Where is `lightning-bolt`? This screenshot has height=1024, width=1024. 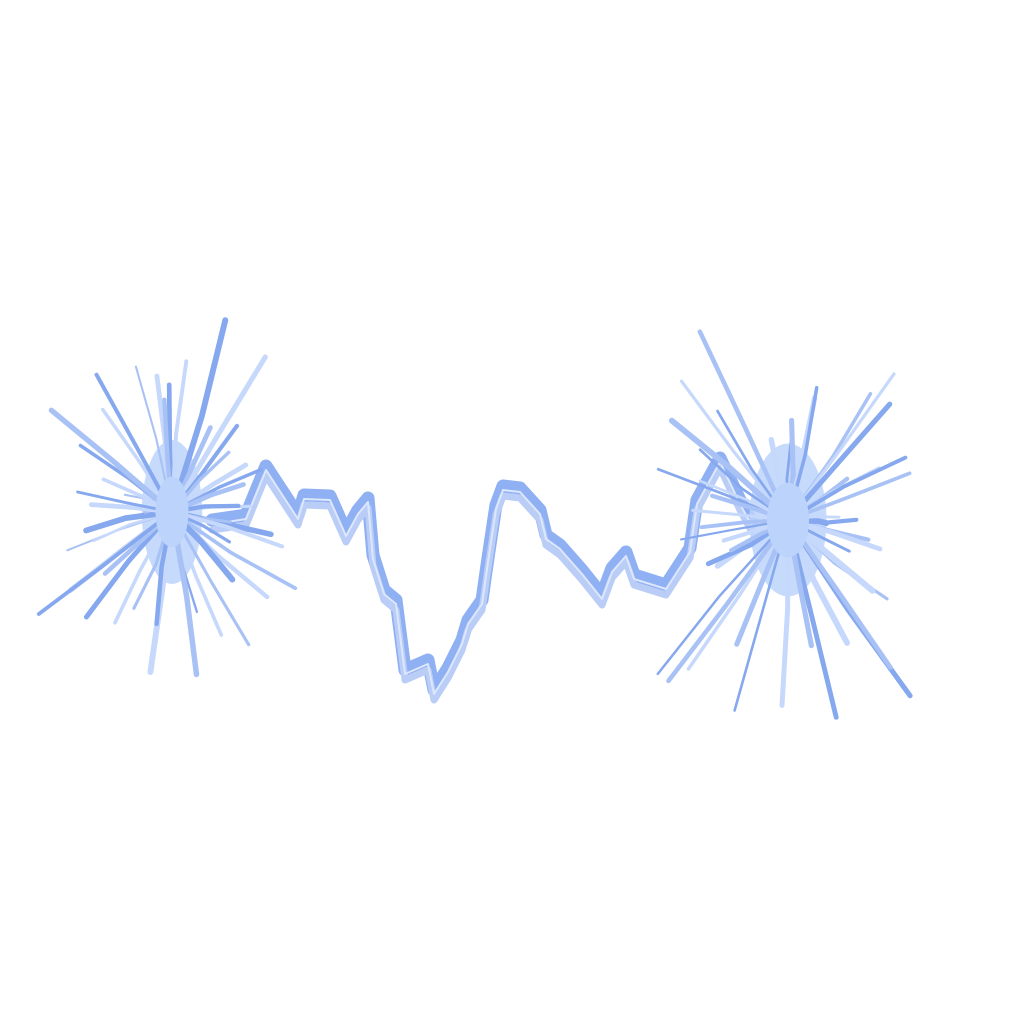 lightning-bolt is located at coordinates (482, 577).